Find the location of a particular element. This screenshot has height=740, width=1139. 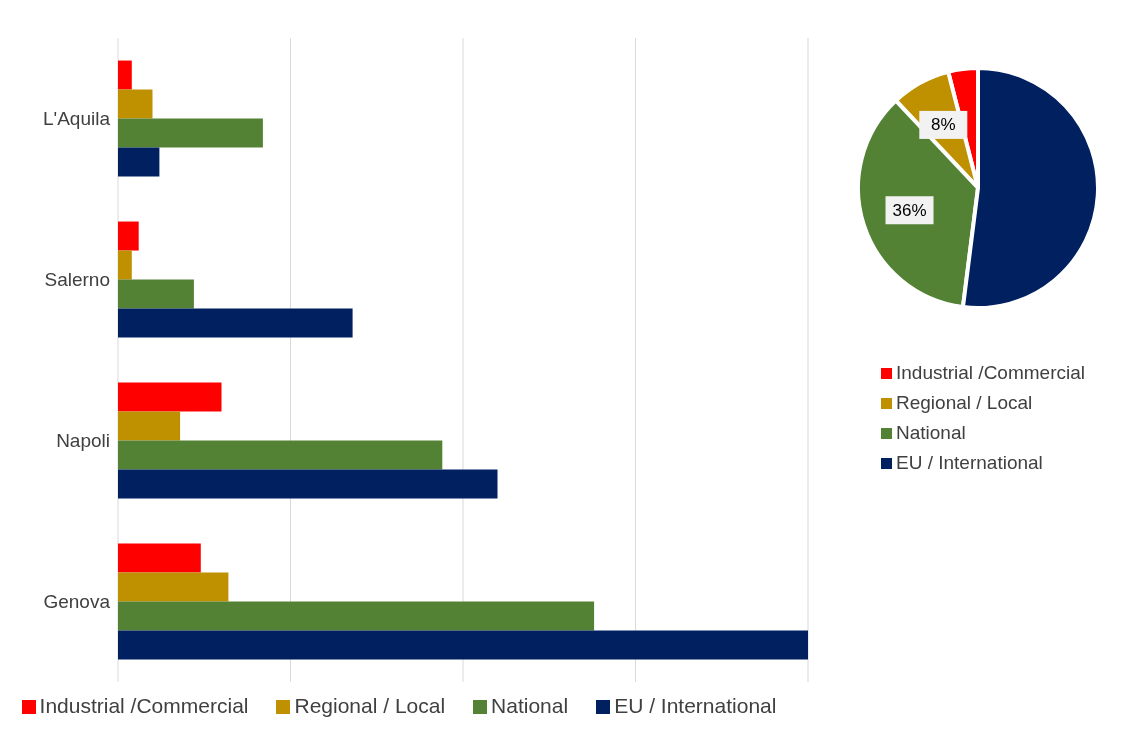

y-tick-label: Napoli is located at coordinates (83, 441).